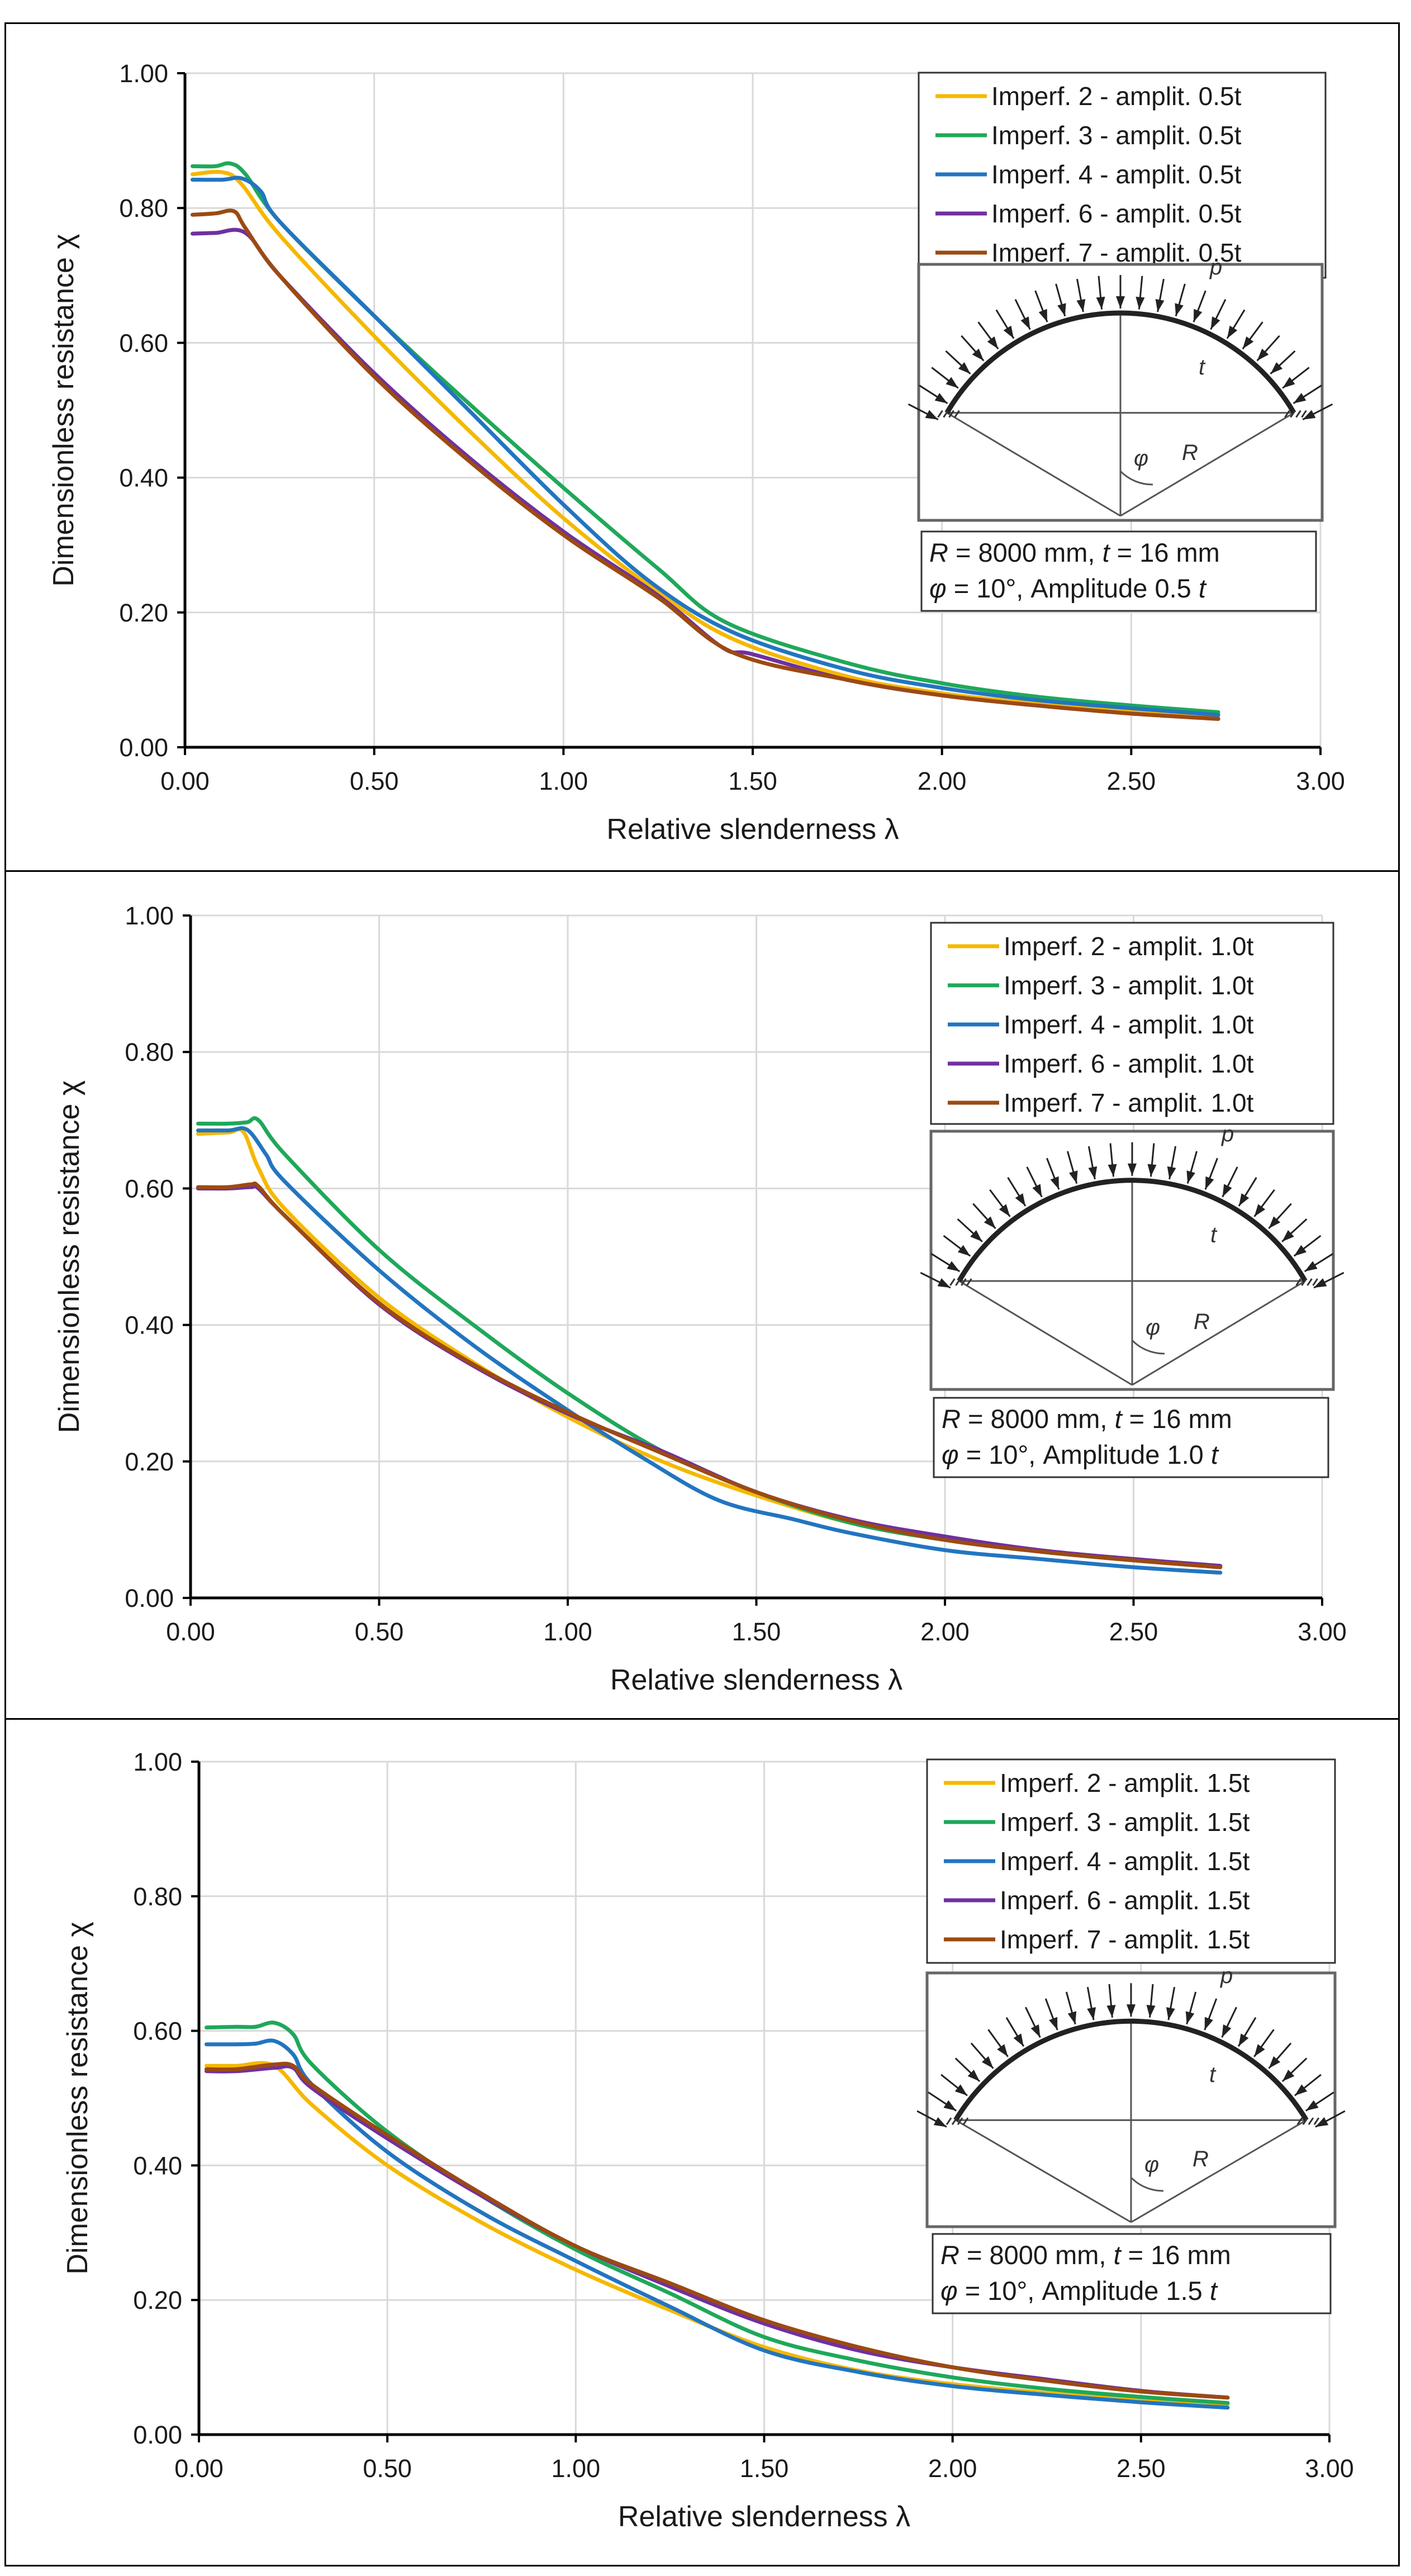 The height and width of the screenshot is (2576, 1411). Describe the element at coordinates (945, 1631) in the screenshot. I see `x-tick-label: 2.00` at that location.